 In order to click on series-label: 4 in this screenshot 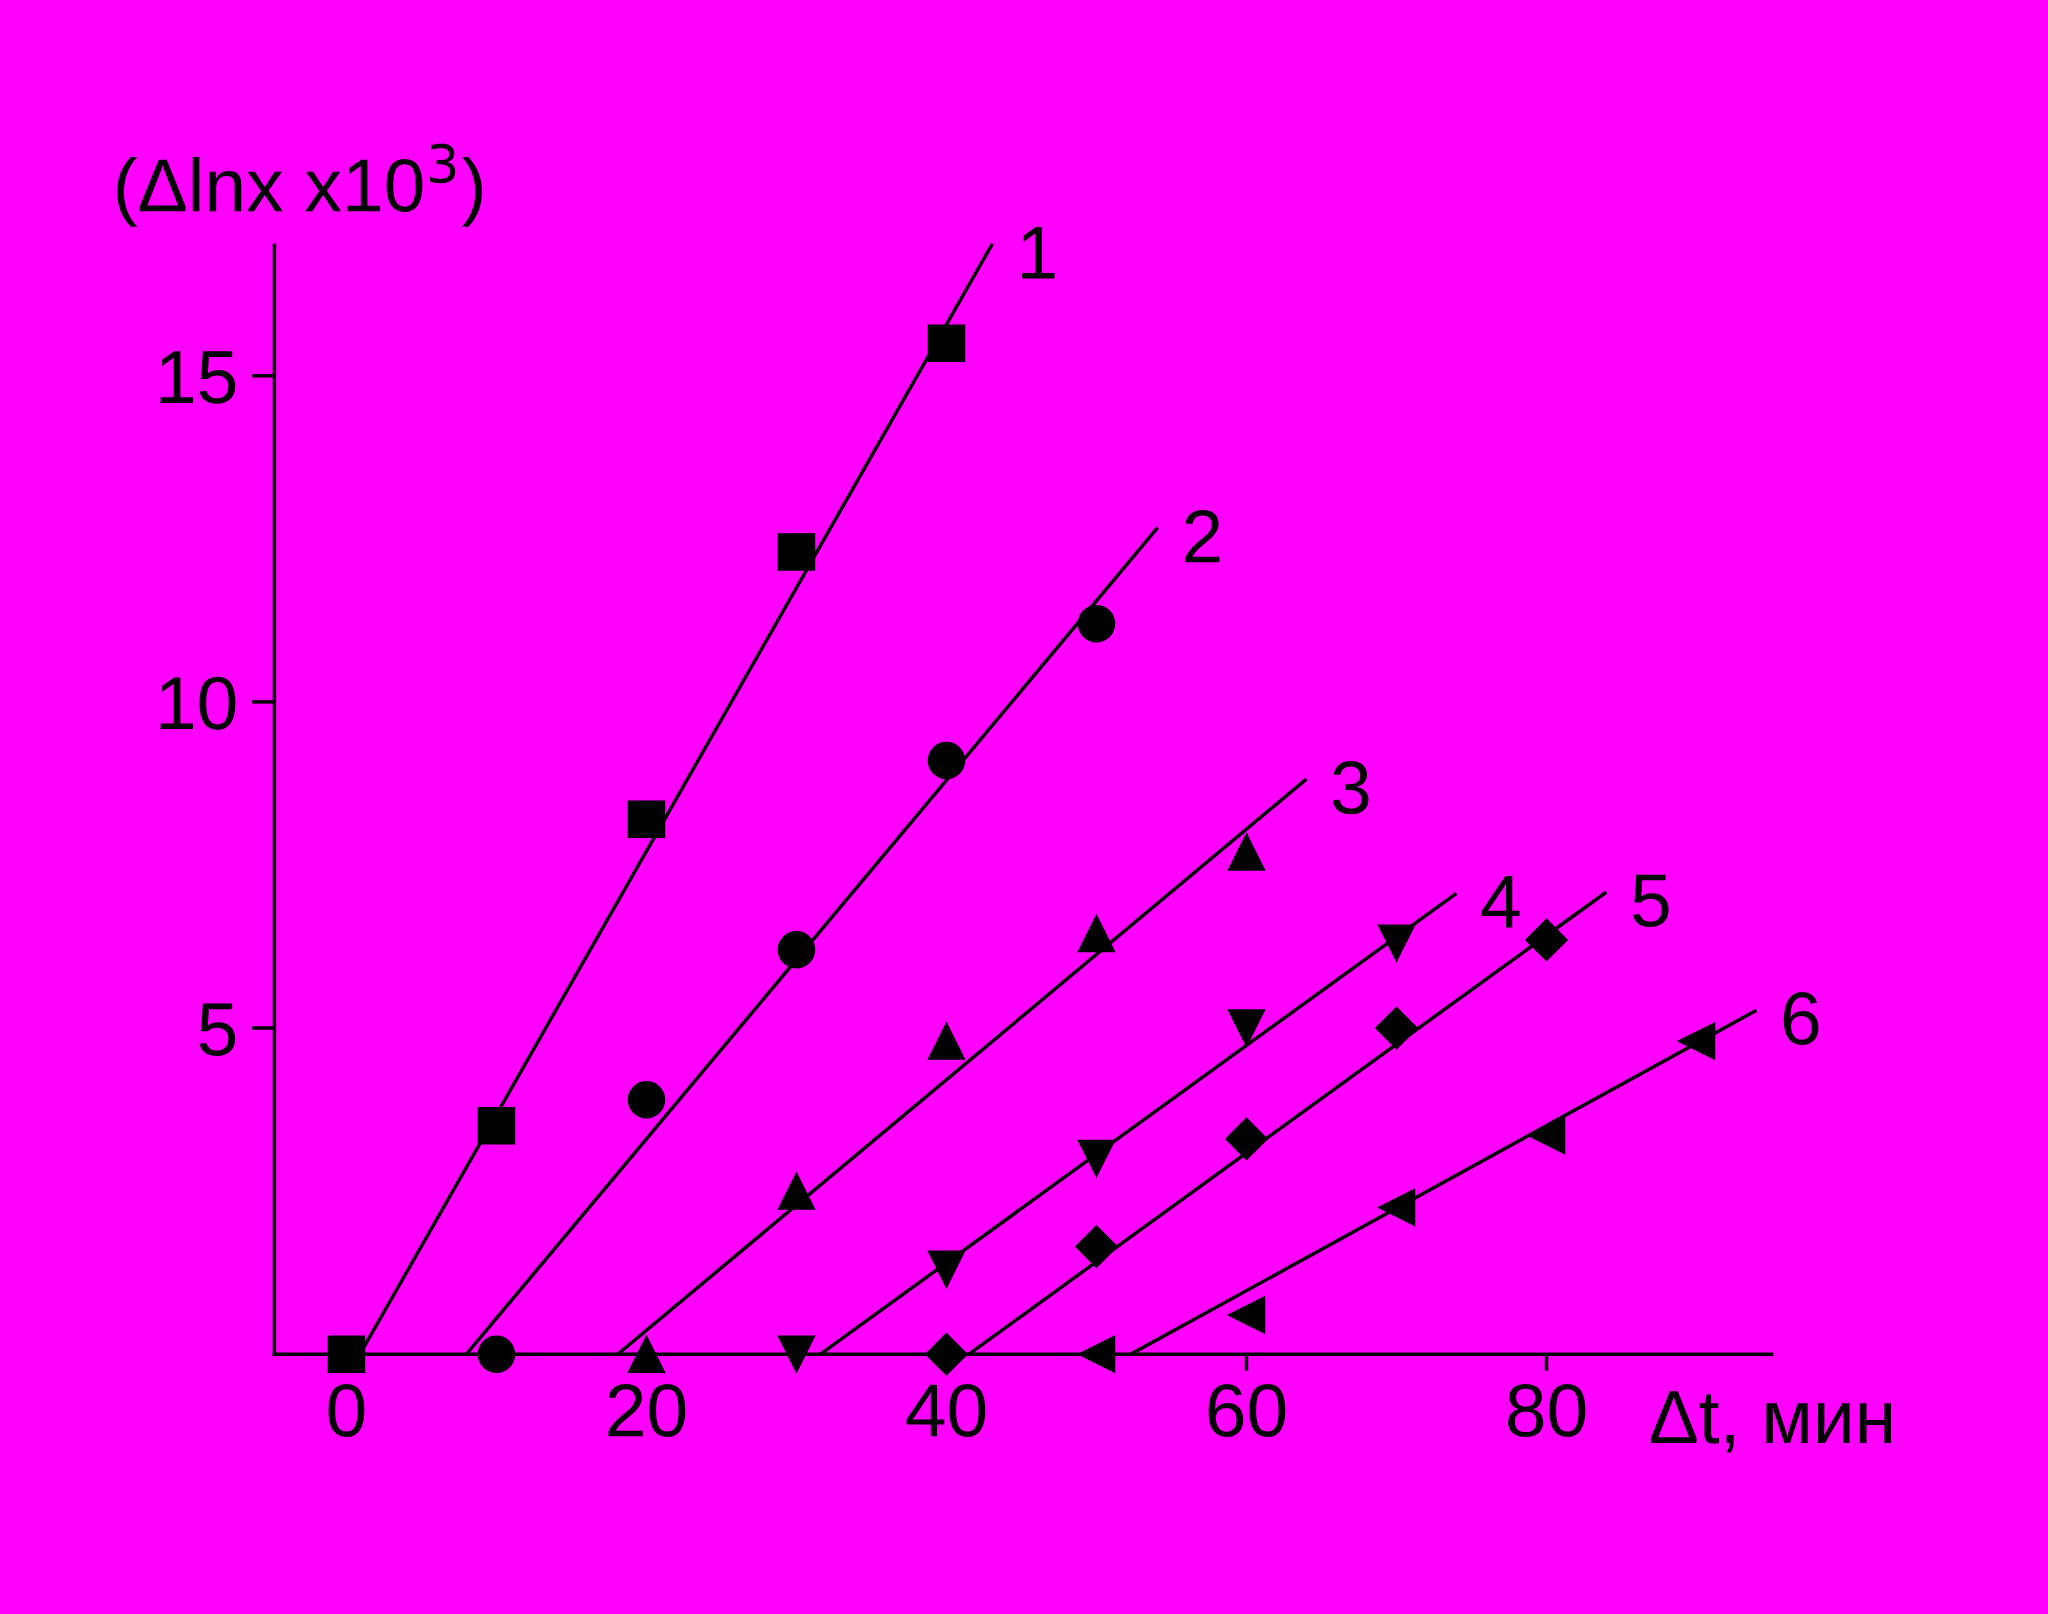, I will do `click(1500, 902)`.